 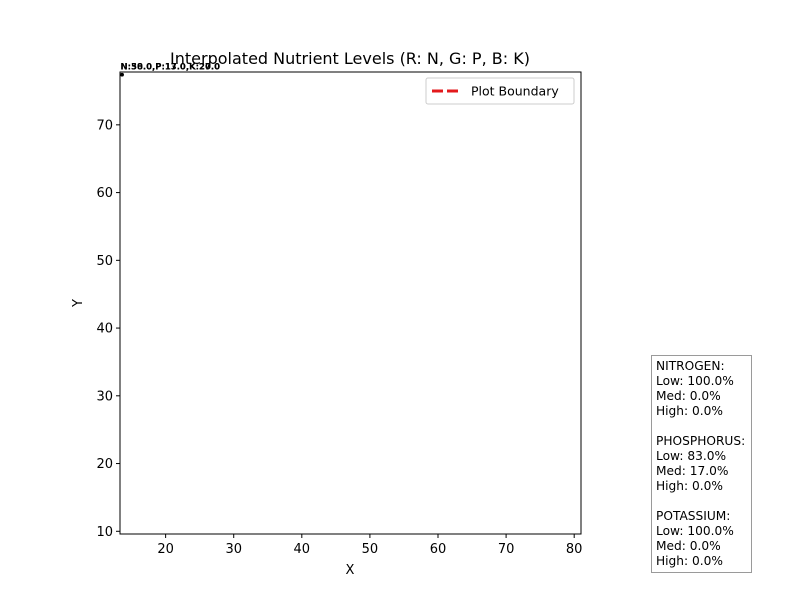 What do you see at coordinates (701, 441) in the screenshot?
I see `phosphorus-heading: PHOSPHORUS:` at bounding box center [701, 441].